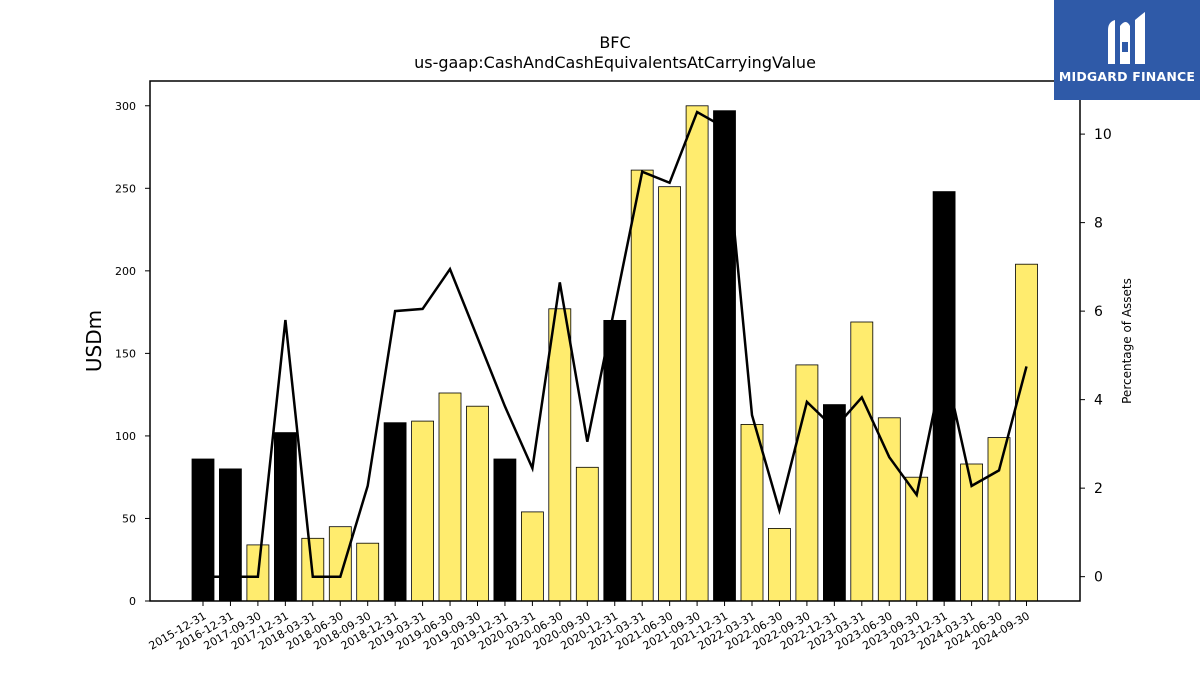 The width and height of the screenshot is (1200, 675). Describe the element at coordinates (1098, 401) in the screenshot. I see `y2-tick-label: 4` at that location.